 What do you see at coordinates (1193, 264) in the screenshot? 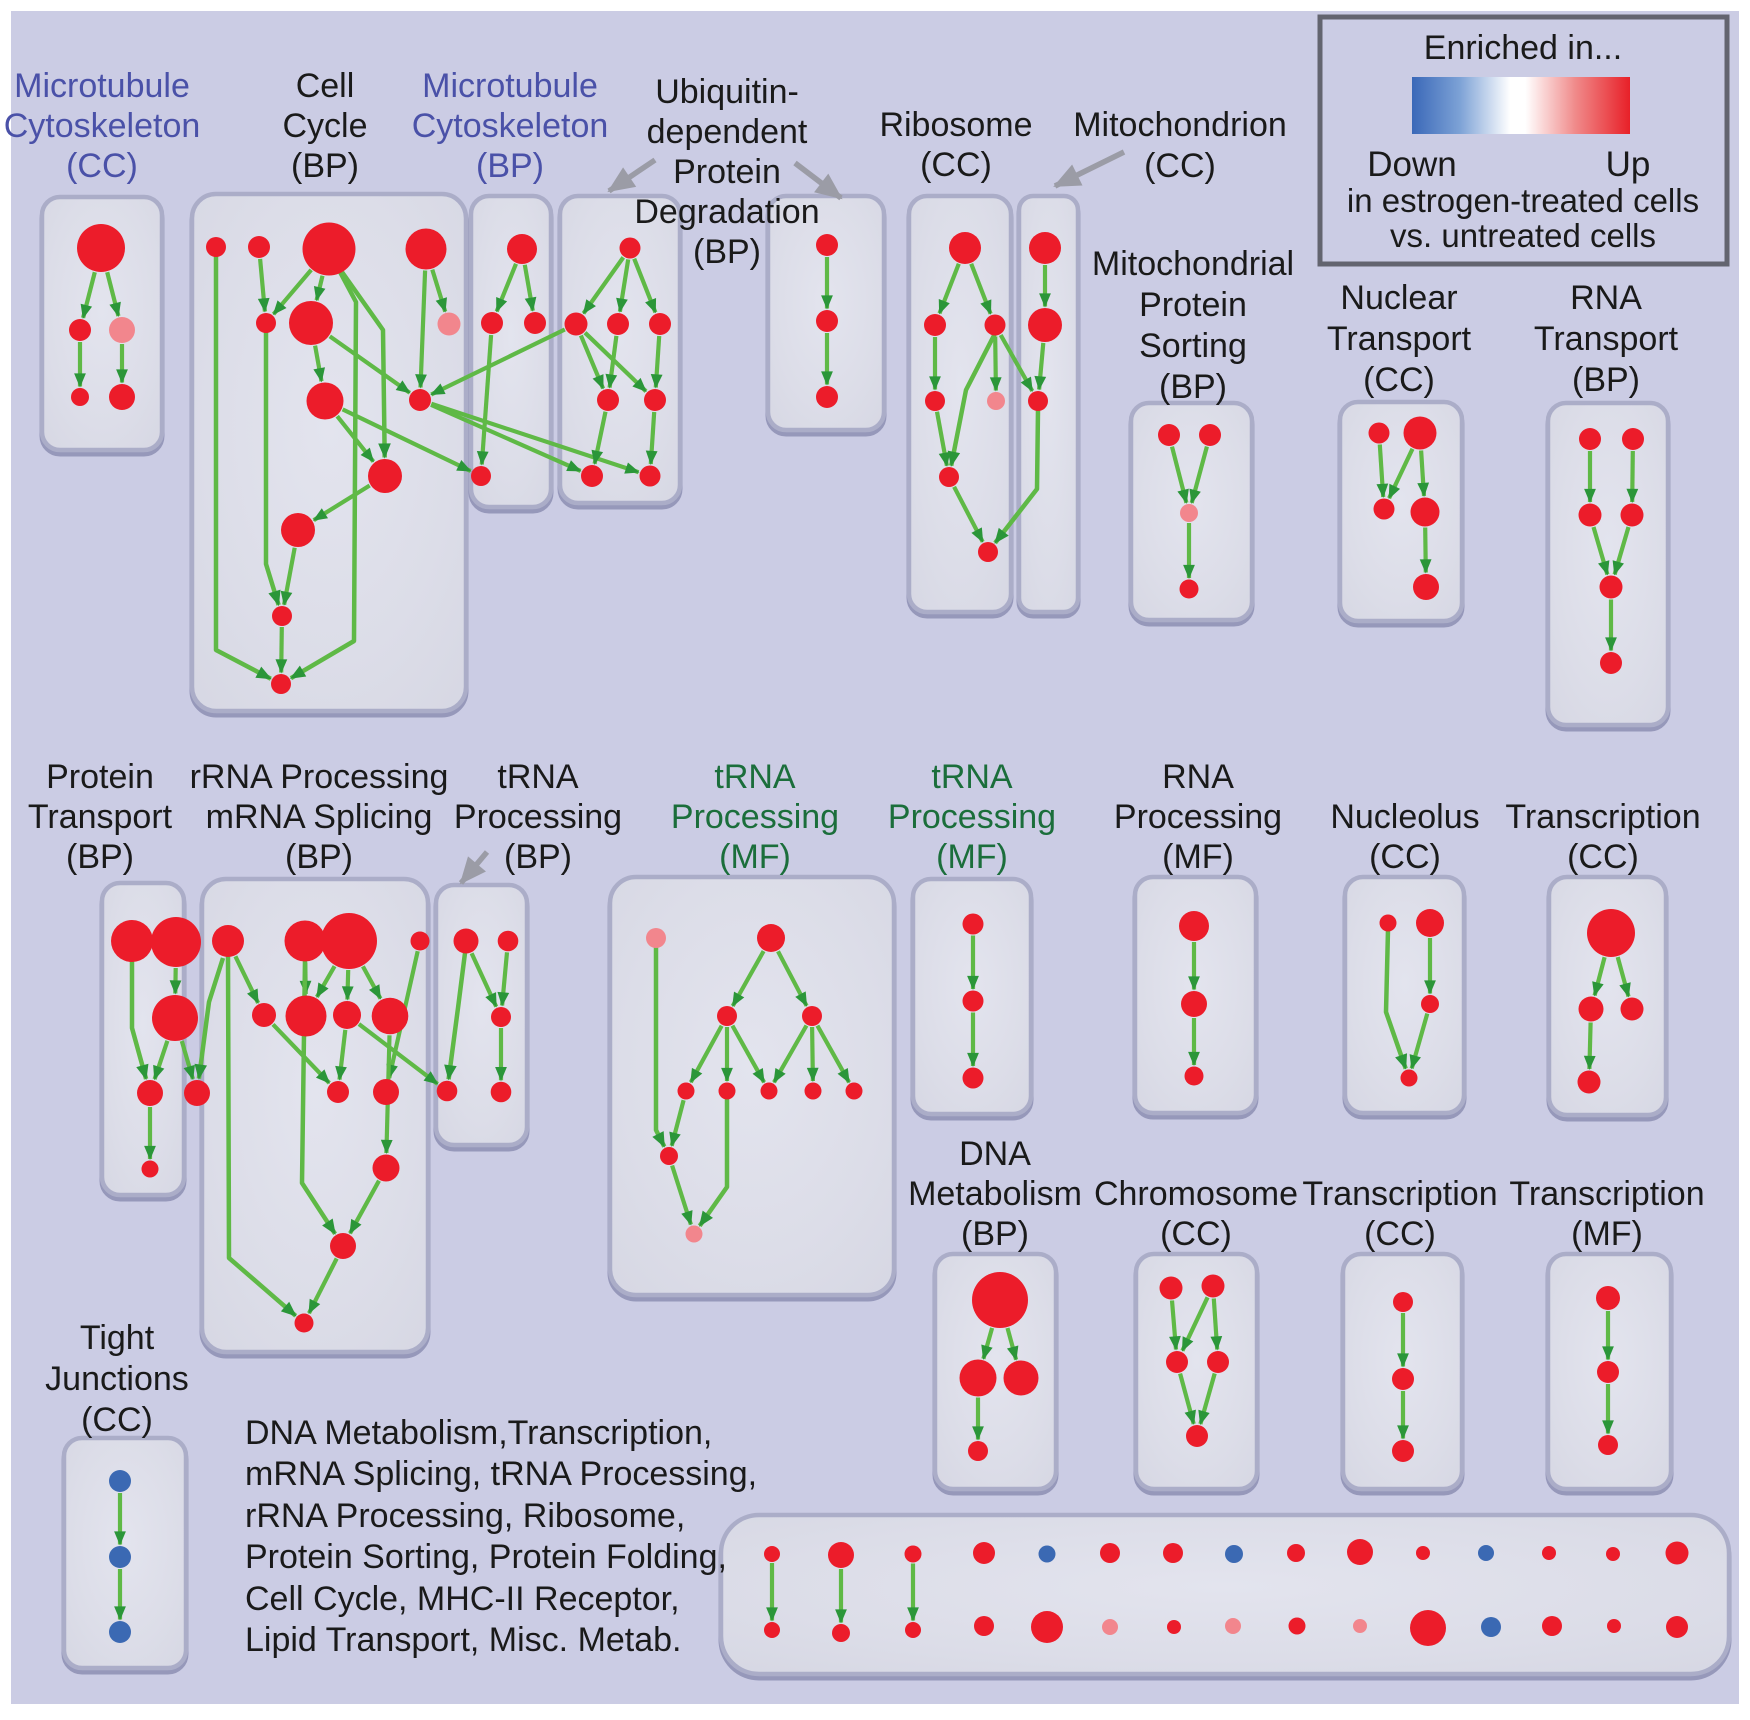
I see `svg-text: Mitochondrial` at bounding box center [1193, 264].